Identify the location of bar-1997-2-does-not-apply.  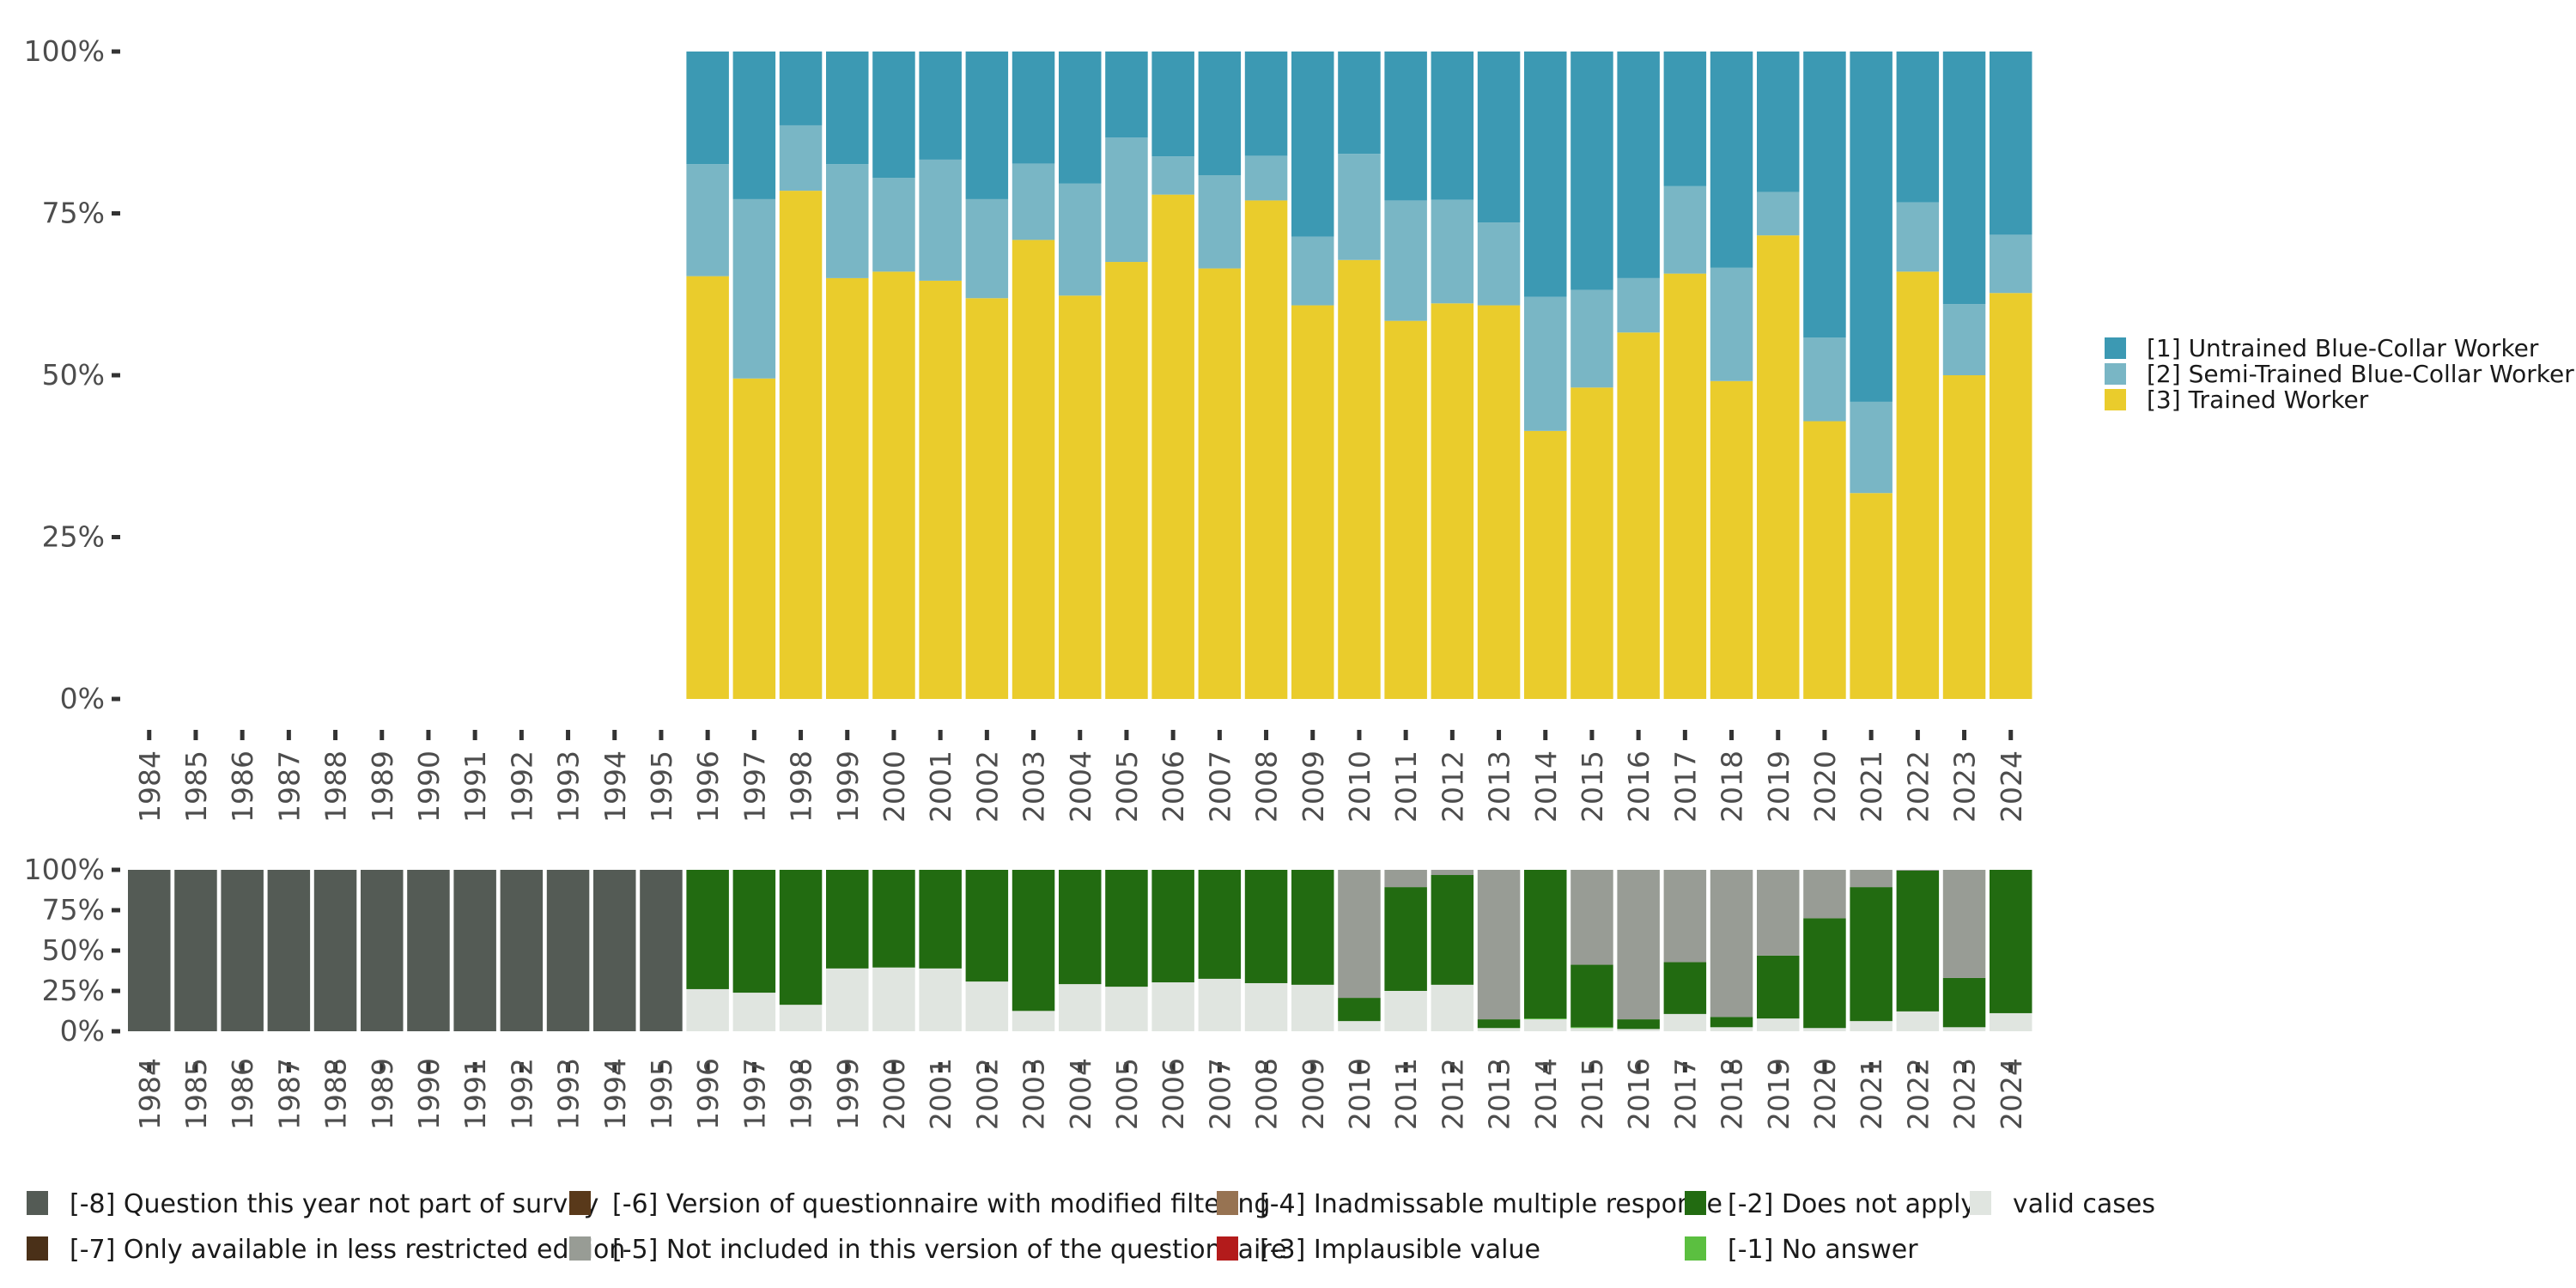
(754, 932).